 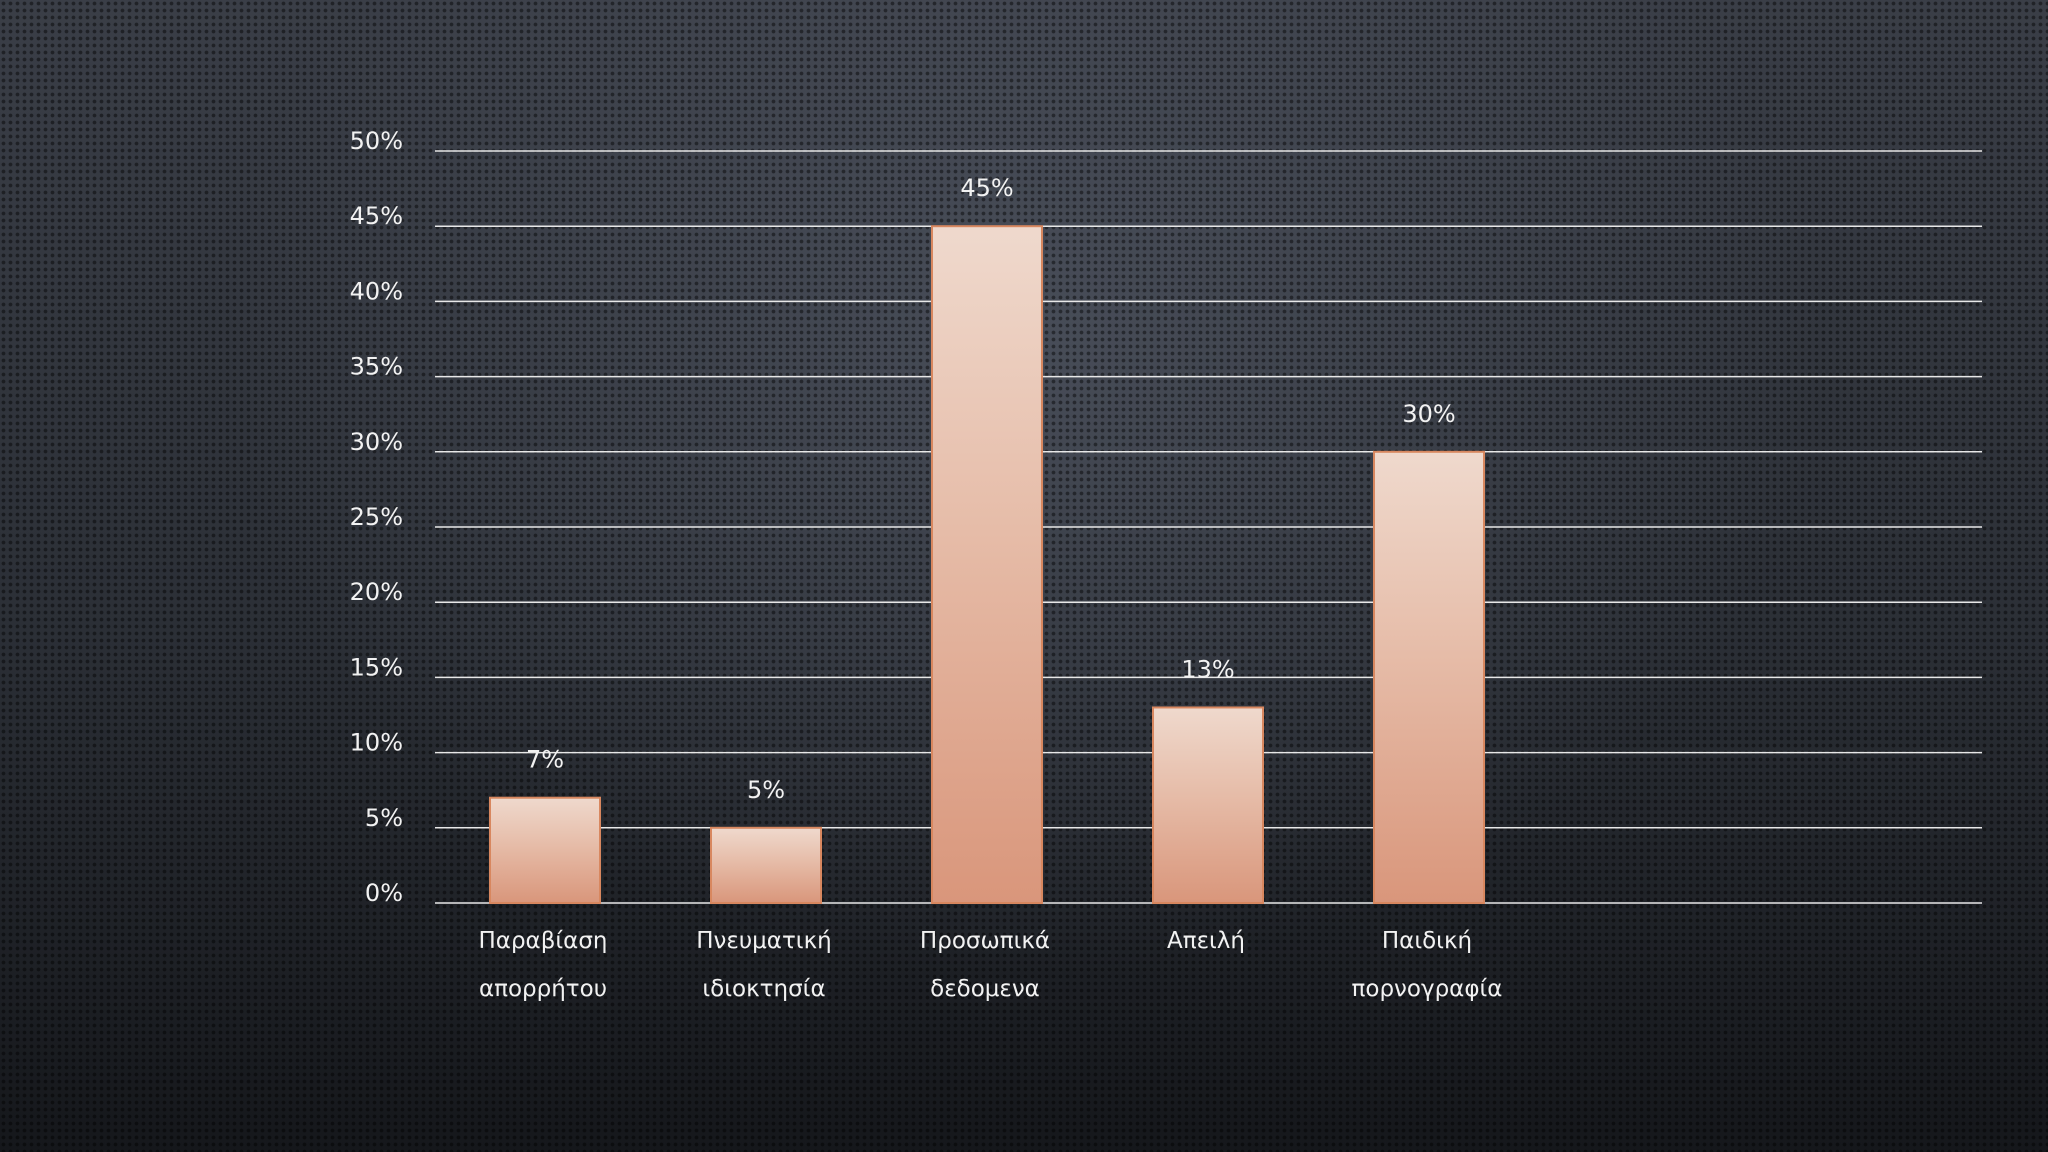 I want to click on y-tick-label: 50%, so click(x=376, y=141).